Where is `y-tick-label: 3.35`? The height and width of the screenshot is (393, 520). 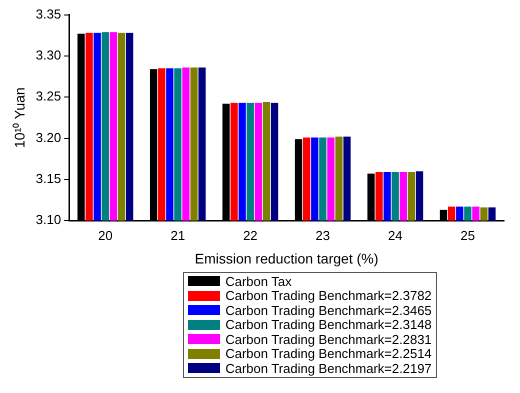 y-tick-label: 3.35 is located at coordinates (49, 14).